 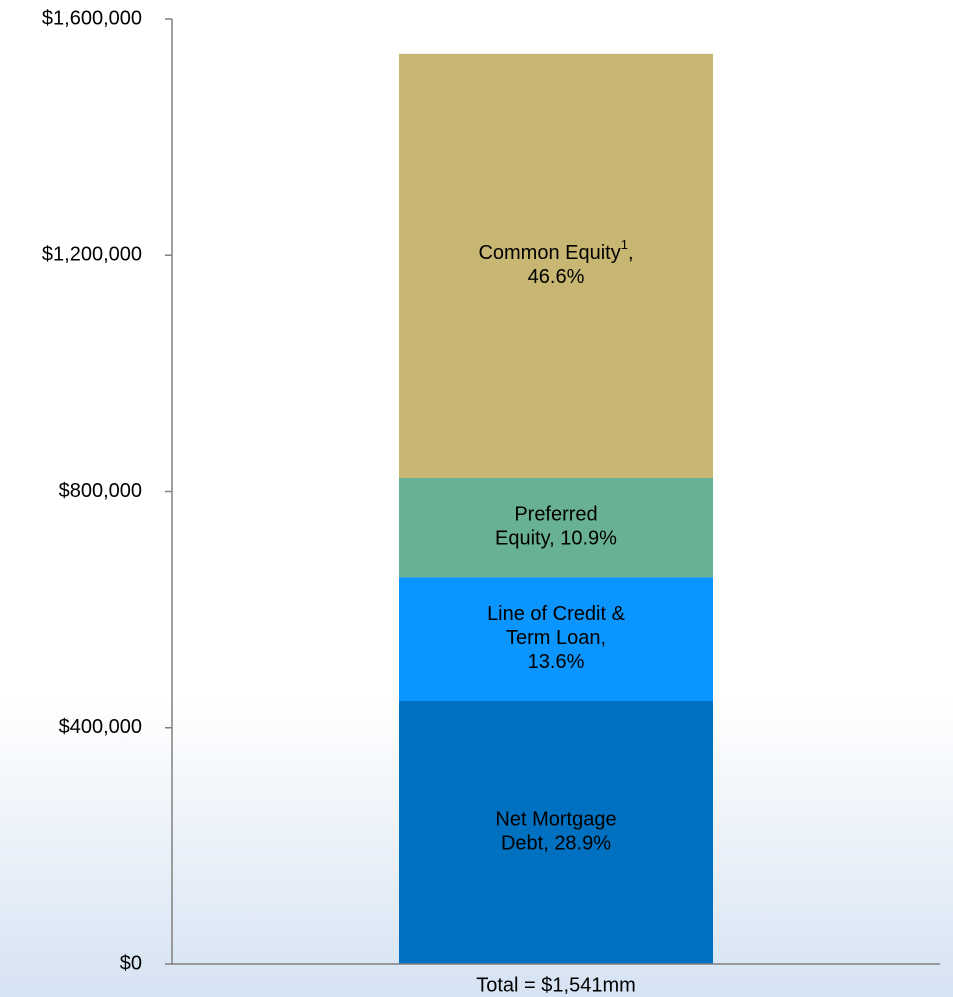 I want to click on segment-label-text: Debt, 28.9%, so click(x=556, y=844).